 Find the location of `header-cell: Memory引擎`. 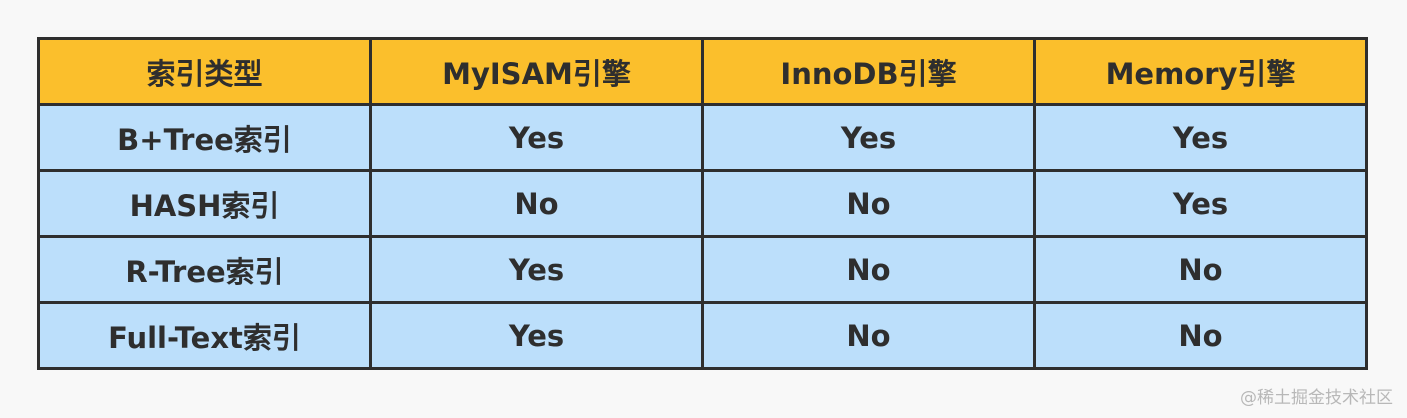

header-cell: Memory引擎 is located at coordinates (1200, 71).